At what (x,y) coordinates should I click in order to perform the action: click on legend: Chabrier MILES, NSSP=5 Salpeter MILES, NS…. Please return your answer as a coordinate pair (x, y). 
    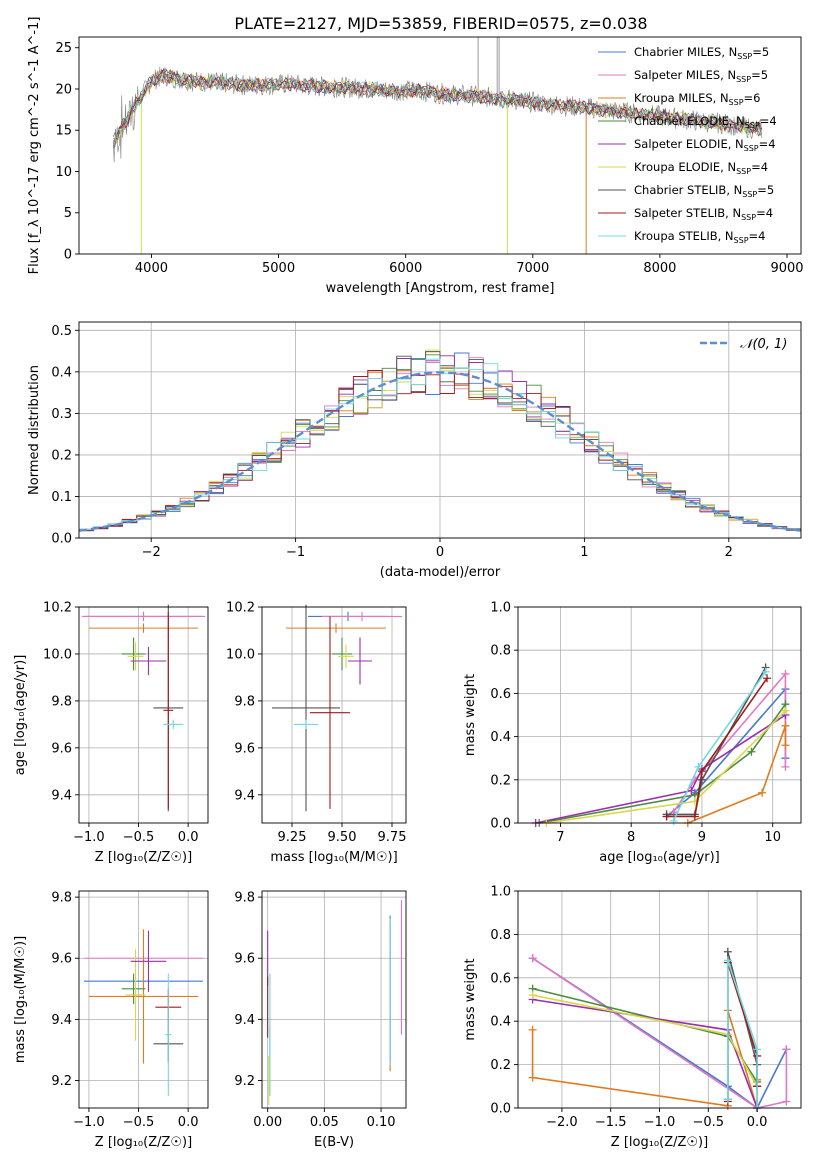
    Looking at the image, I should click on (687, 145).